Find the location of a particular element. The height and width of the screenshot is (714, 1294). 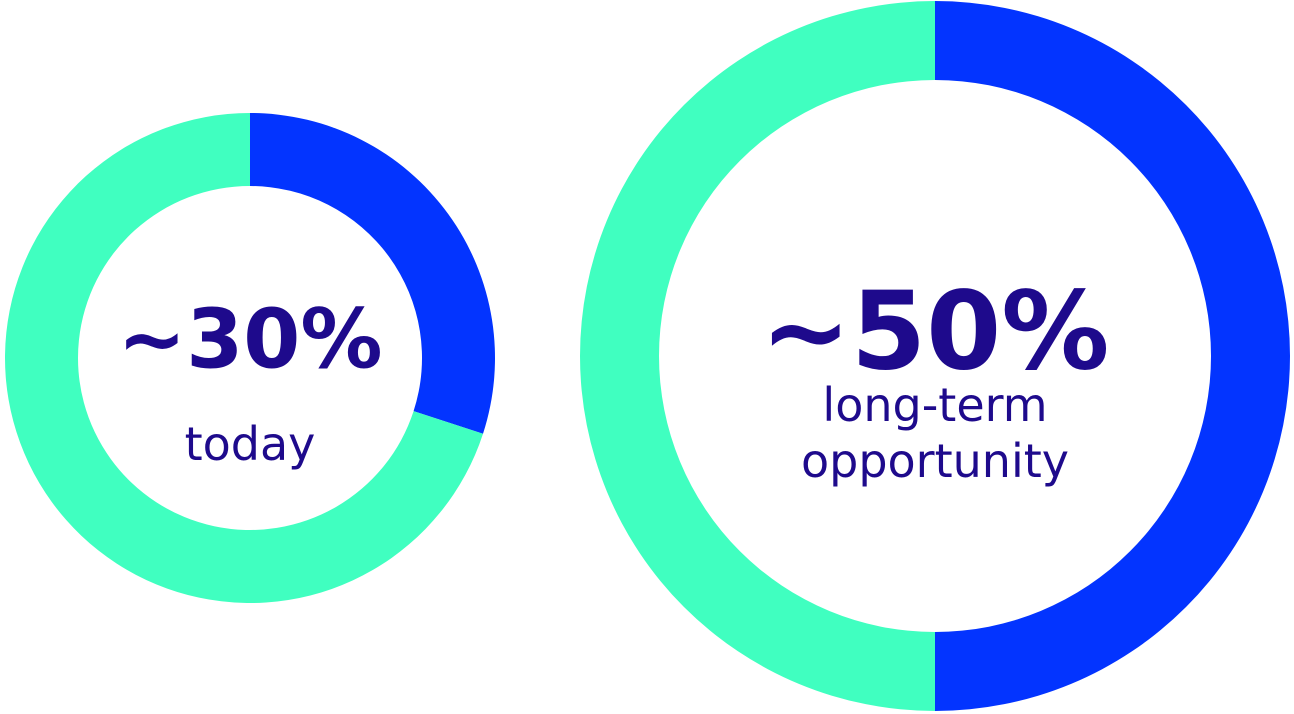

donut-caption-line: today is located at coordinates (250, 444).